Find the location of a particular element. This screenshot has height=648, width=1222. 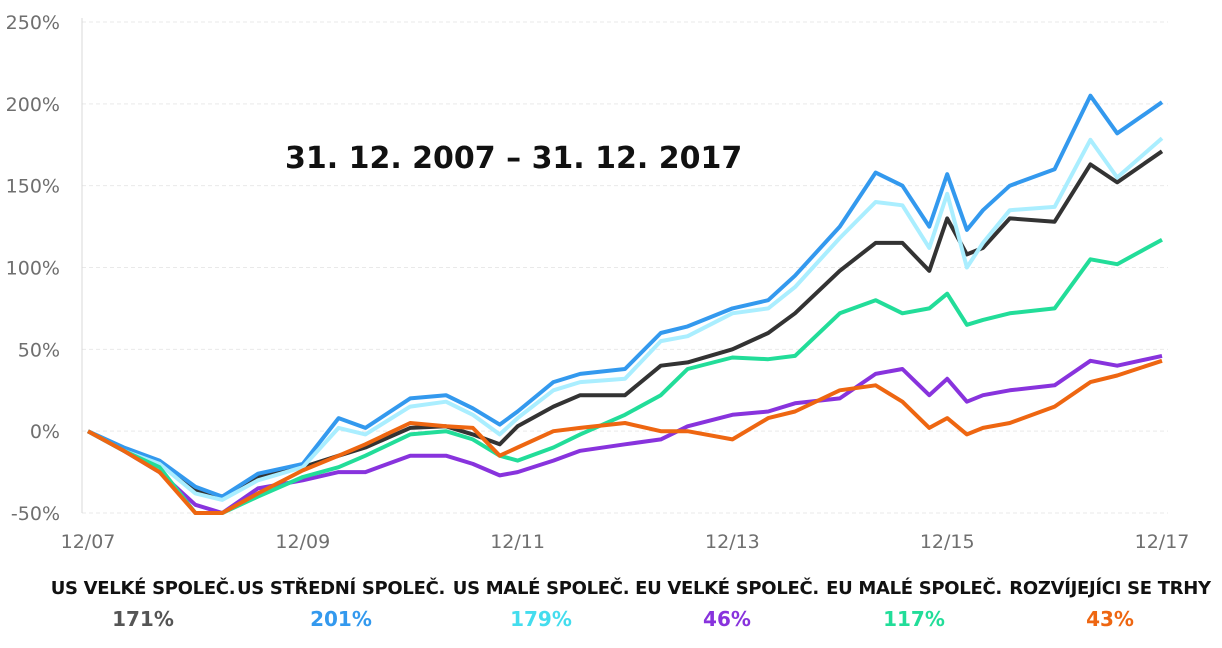

legend-series-total: 46% is located at coordinates (727, 619).